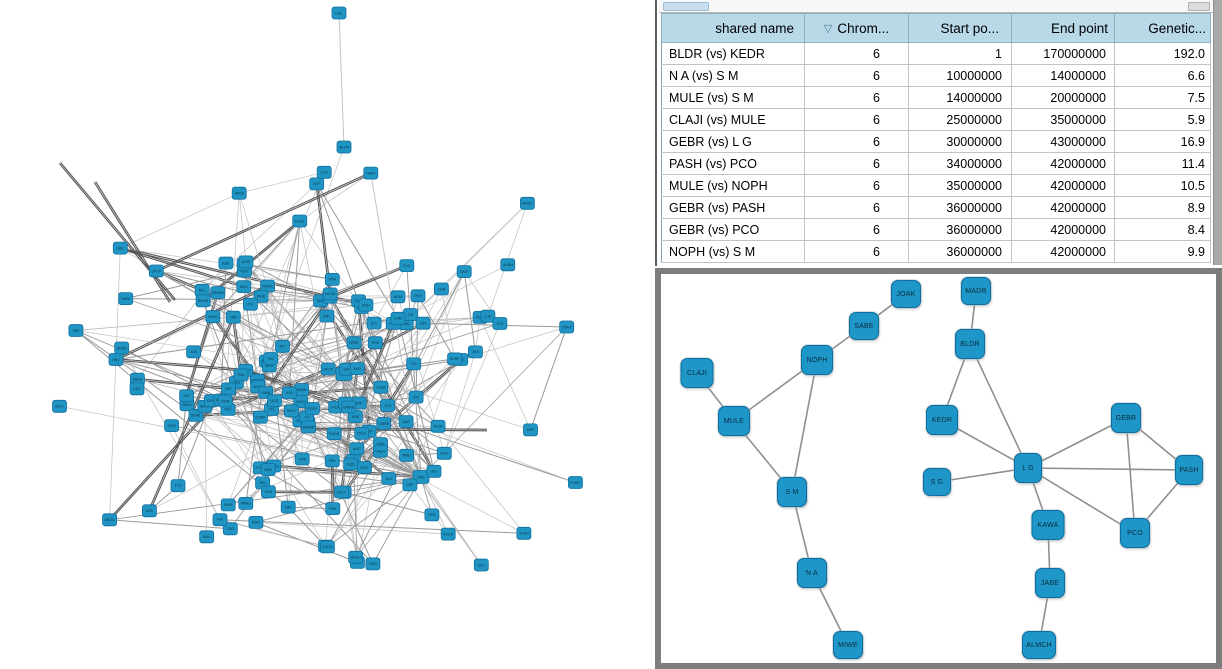 This screenshot has height=669, width=1222. What do you see at coordinates (302, 389) in the screenshot?
I see `network-node: MIMN` at bounding box center [302, 389].